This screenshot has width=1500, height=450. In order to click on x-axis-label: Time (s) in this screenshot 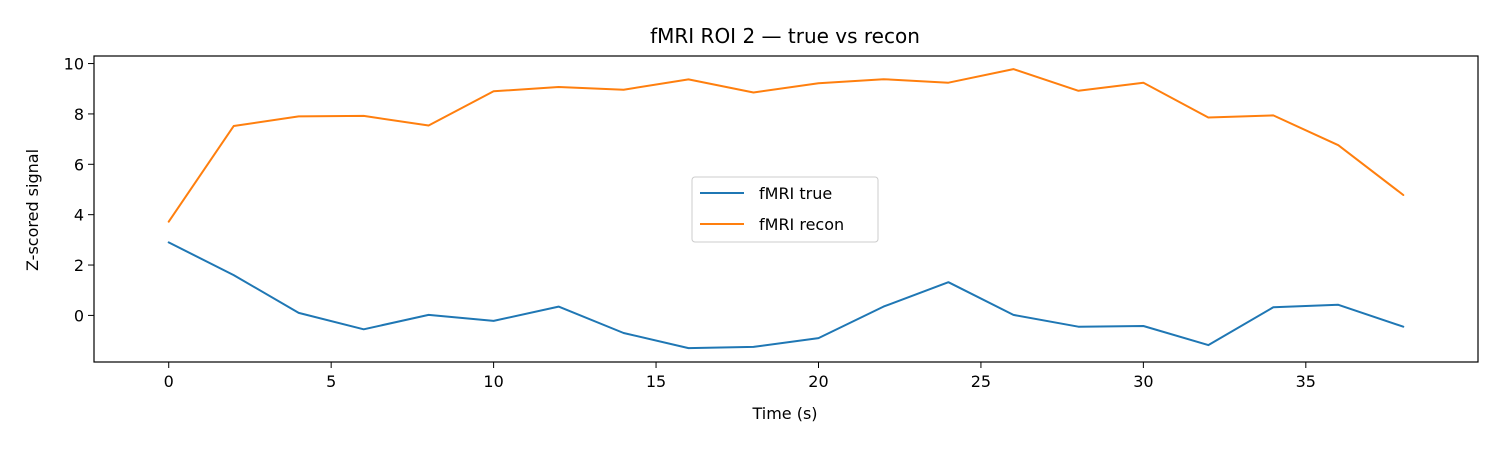, I will do `click(784, 413)`.